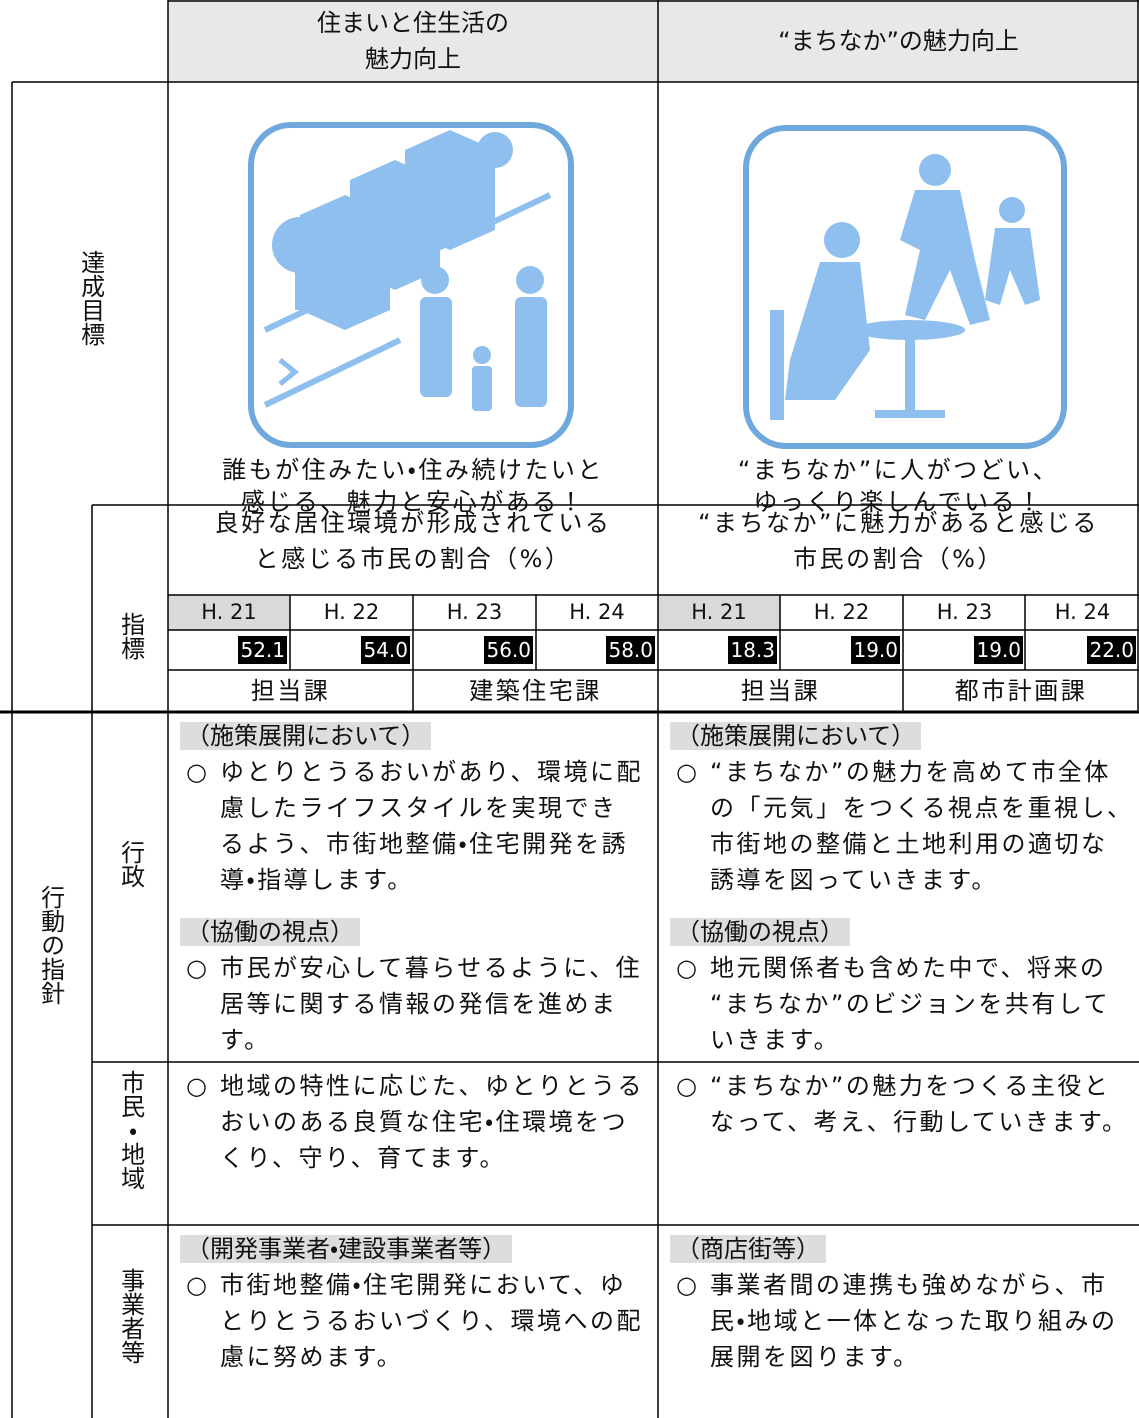  What do you see at coordinates (424, 1122) in the screenshot?
I see `body-line: おいのある良質な住宅・住環境をつ` at bounding box center [424, 1122].